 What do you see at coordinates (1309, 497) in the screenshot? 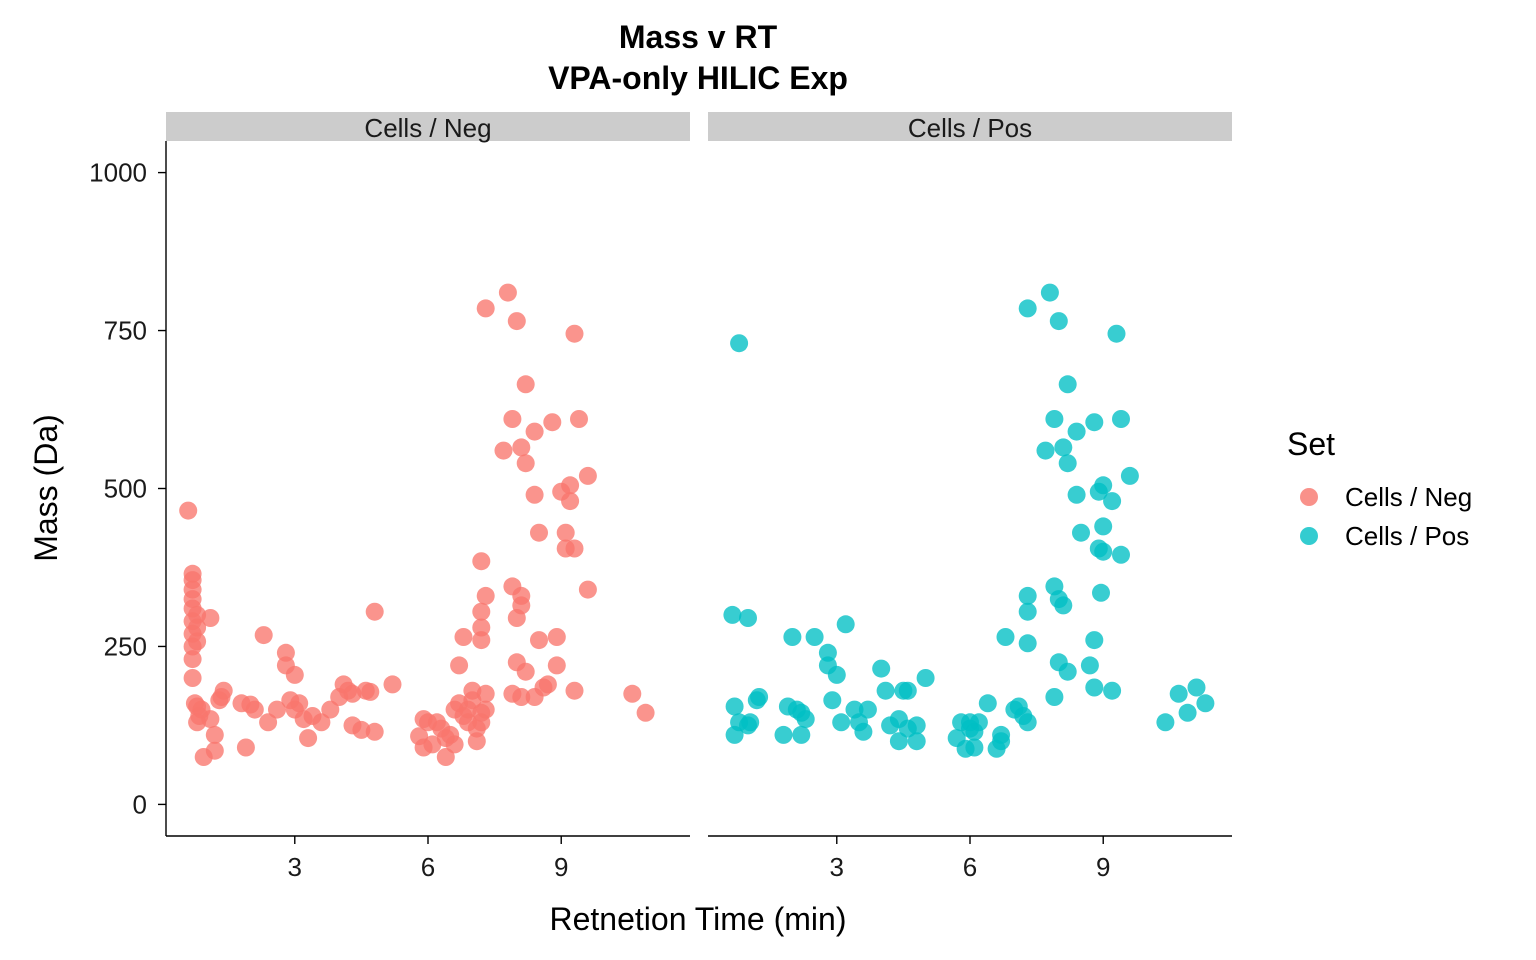
I see `legend-key-neg` at bounding box center [1309, 497].